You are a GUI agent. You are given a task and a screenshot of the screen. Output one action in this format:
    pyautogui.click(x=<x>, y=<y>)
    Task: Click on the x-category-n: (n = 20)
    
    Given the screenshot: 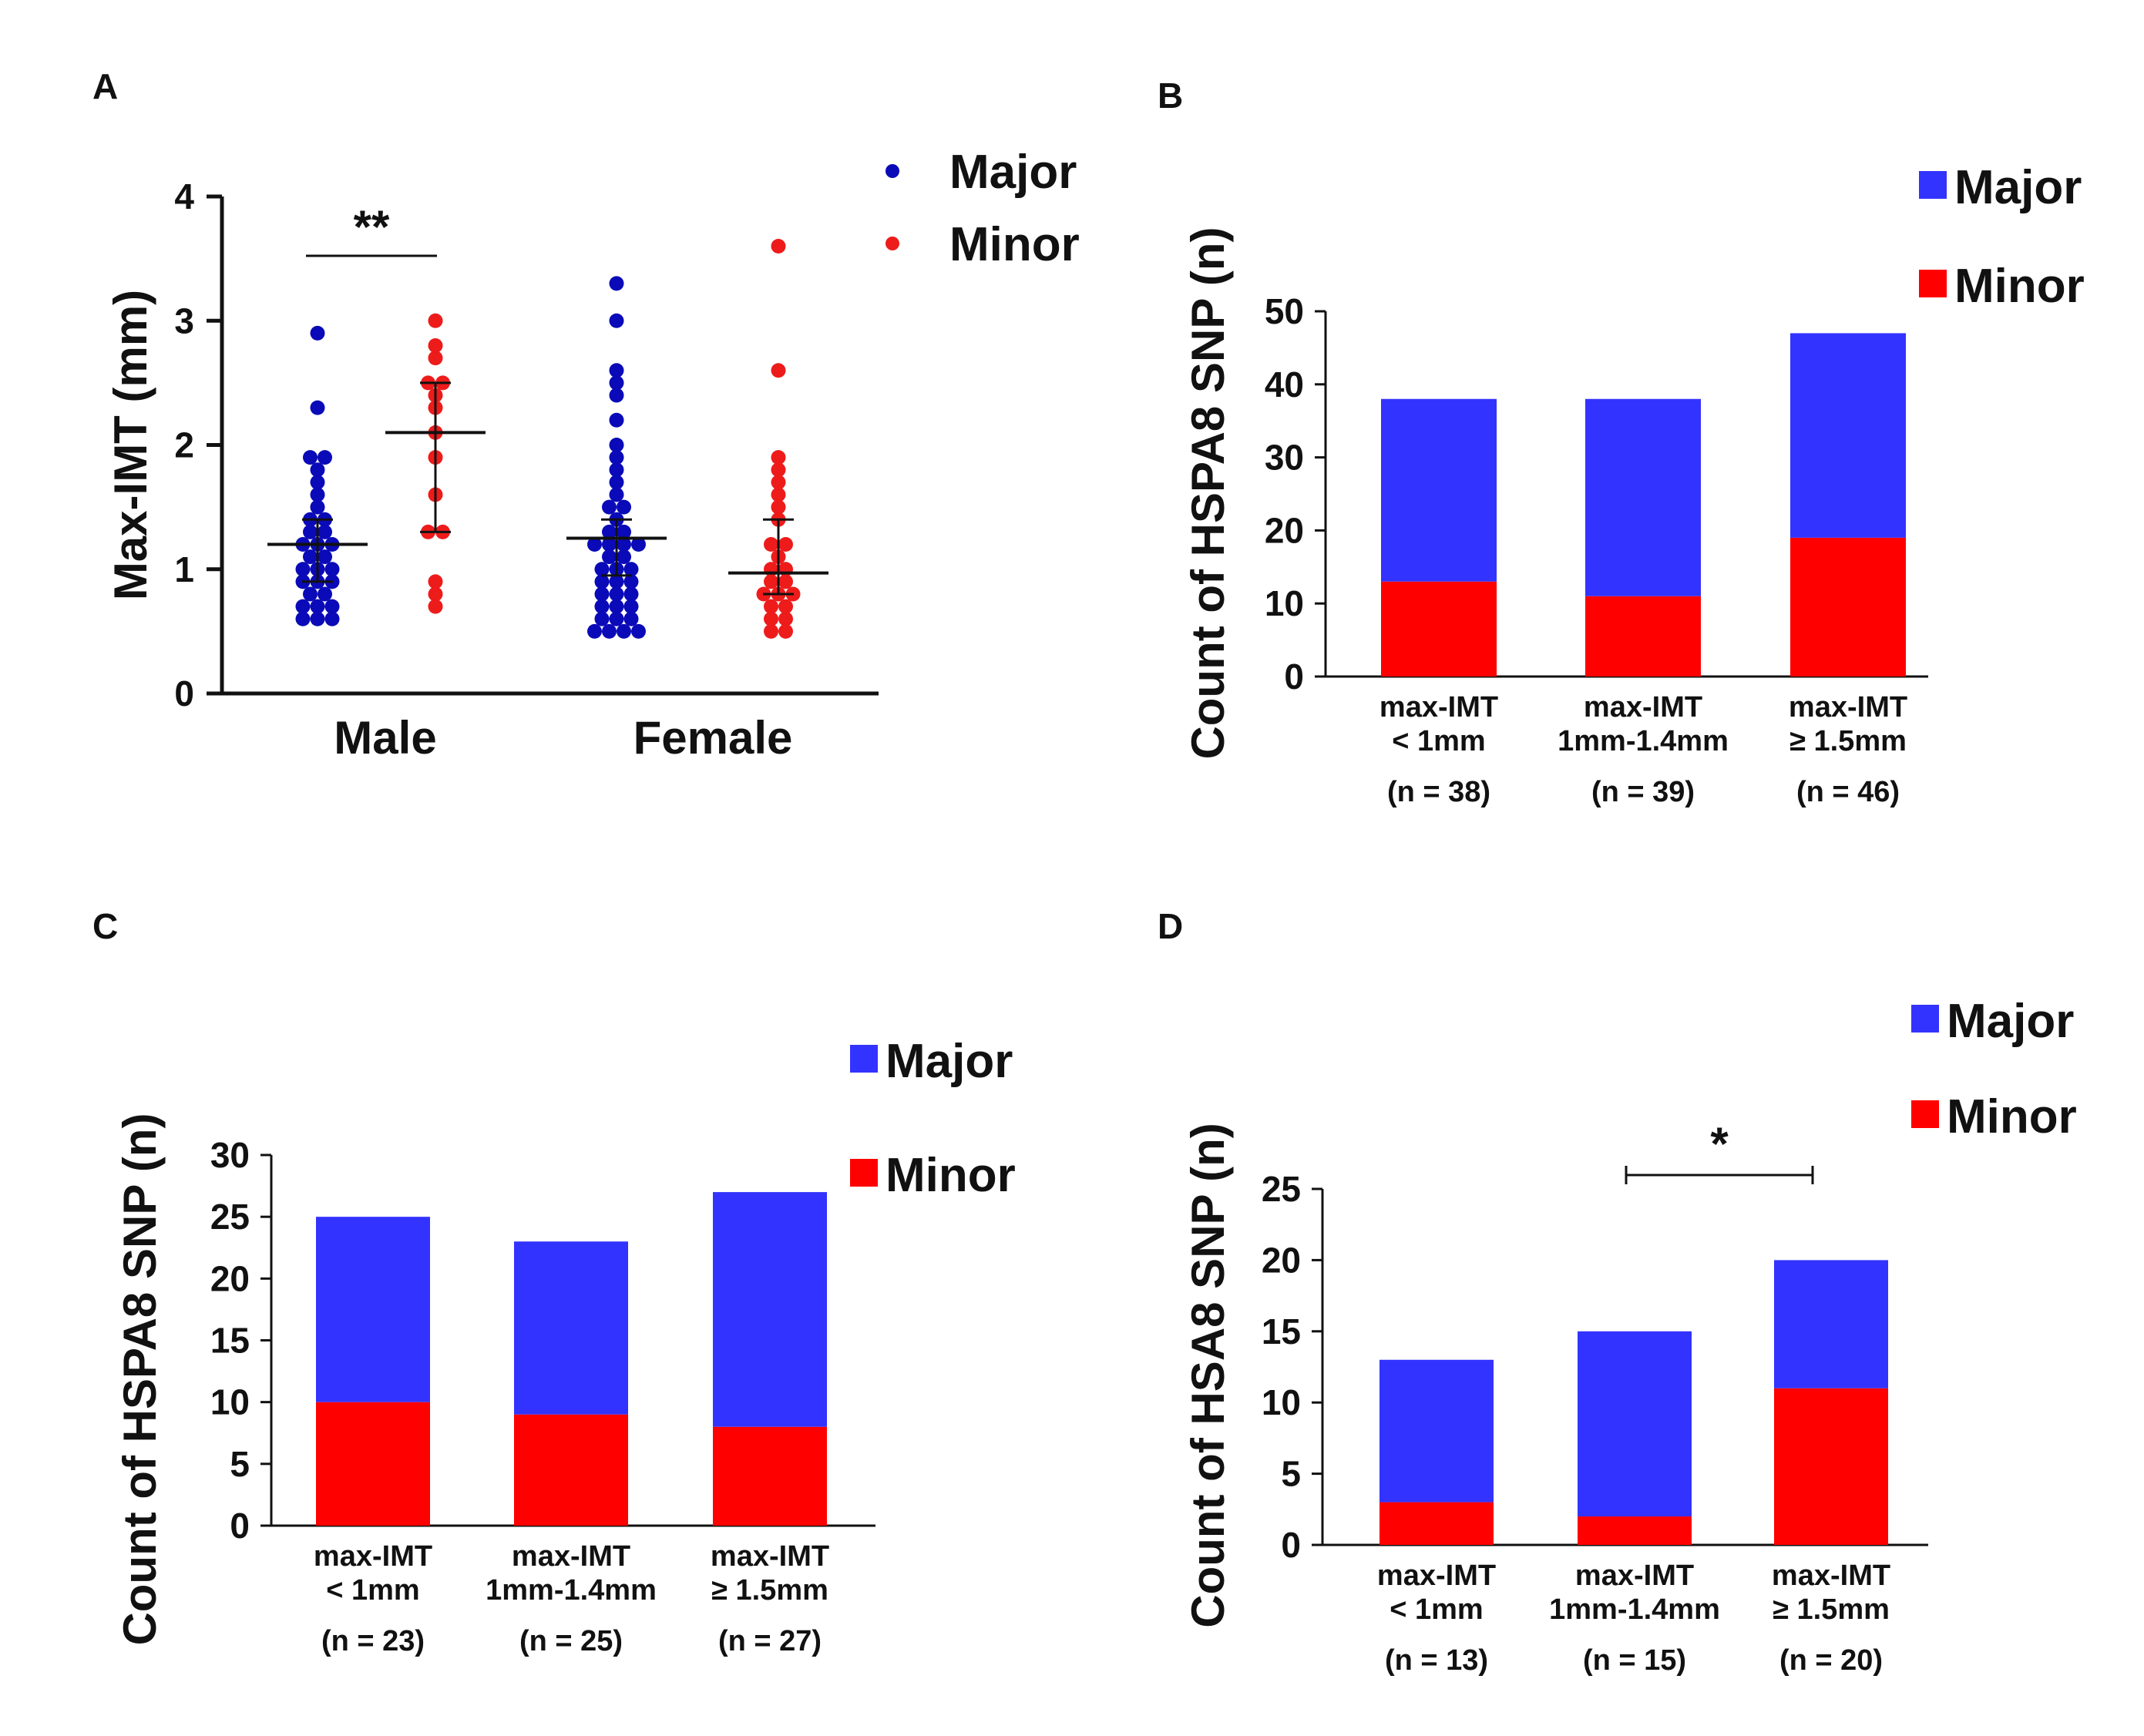 What is the action you would take?
    pyautogui.click(x=1831, y=1660)
    